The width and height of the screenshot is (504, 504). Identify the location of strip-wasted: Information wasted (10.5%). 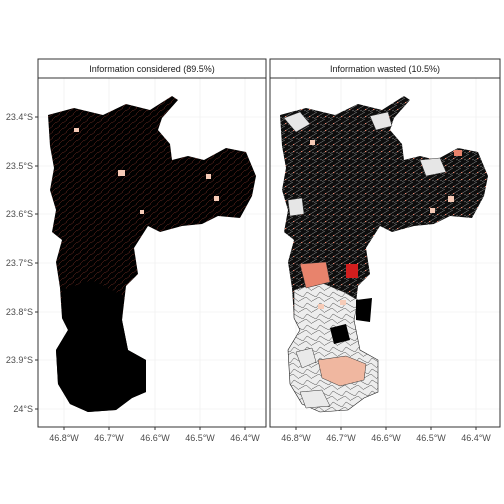
(385, 68).